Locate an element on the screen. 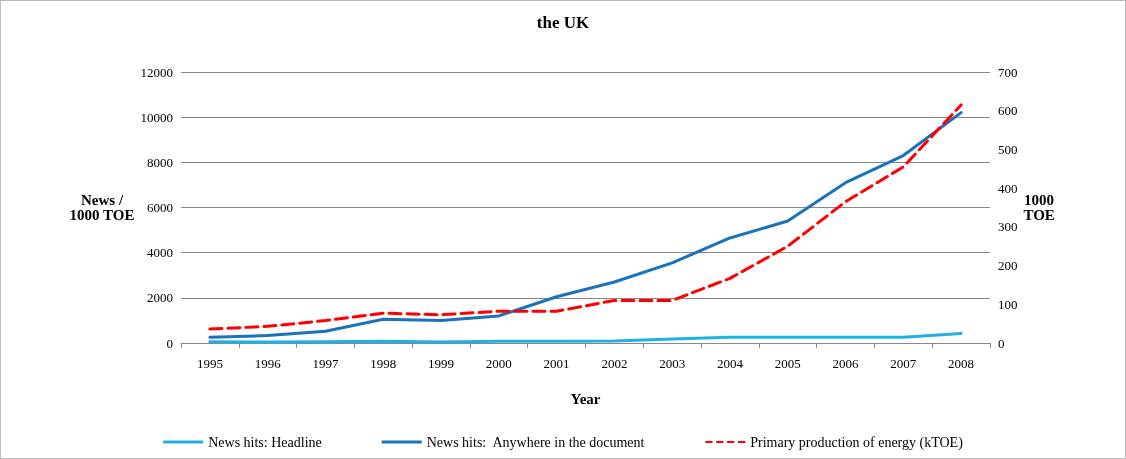 The width and height of the screenshot is (1126, 459). y2-tick-label: 100 is located at coordinates (1008, 304).